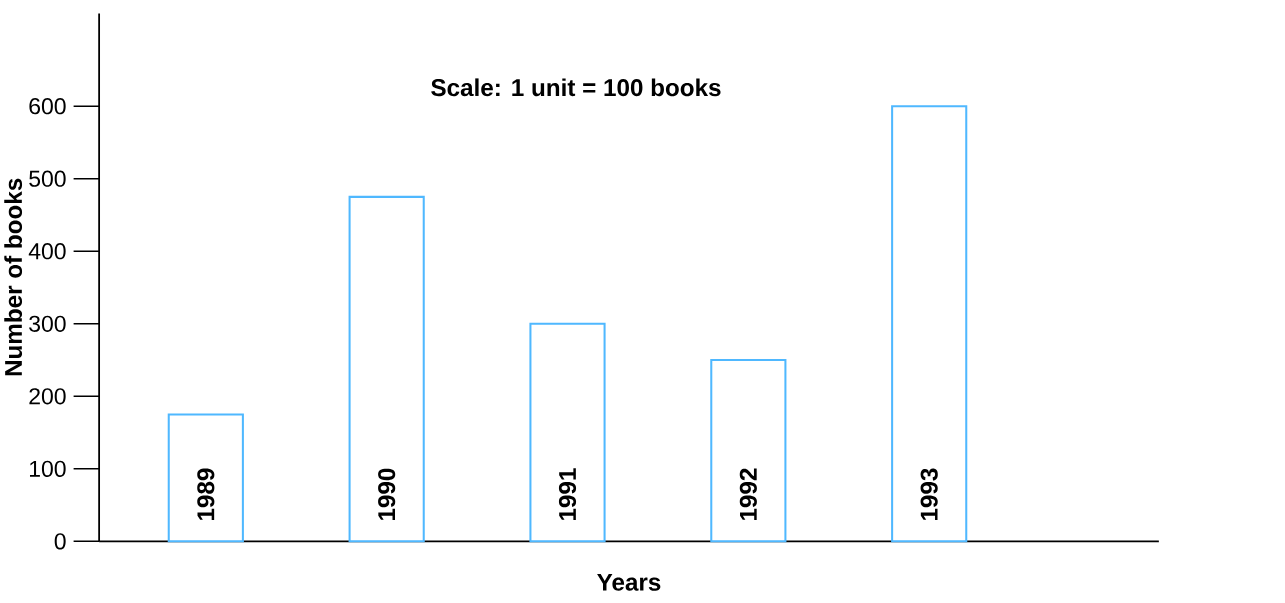  Describe the element at coordinates (748, 494) in the screenshot. I see `x-tick-label: 1992` at that location.